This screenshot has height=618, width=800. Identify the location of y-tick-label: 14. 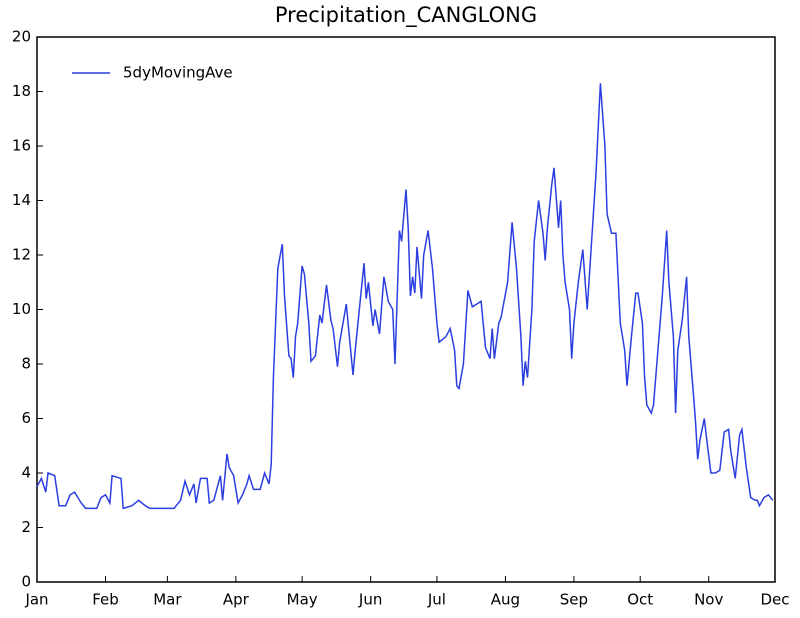
(21, 200).